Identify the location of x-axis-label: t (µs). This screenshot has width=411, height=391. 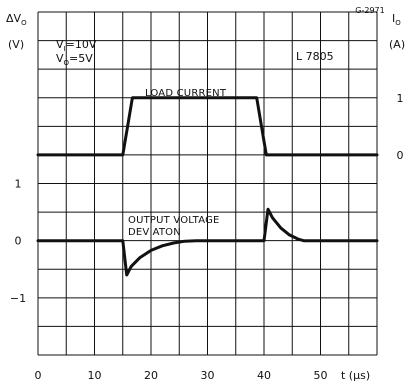
(355, 375).